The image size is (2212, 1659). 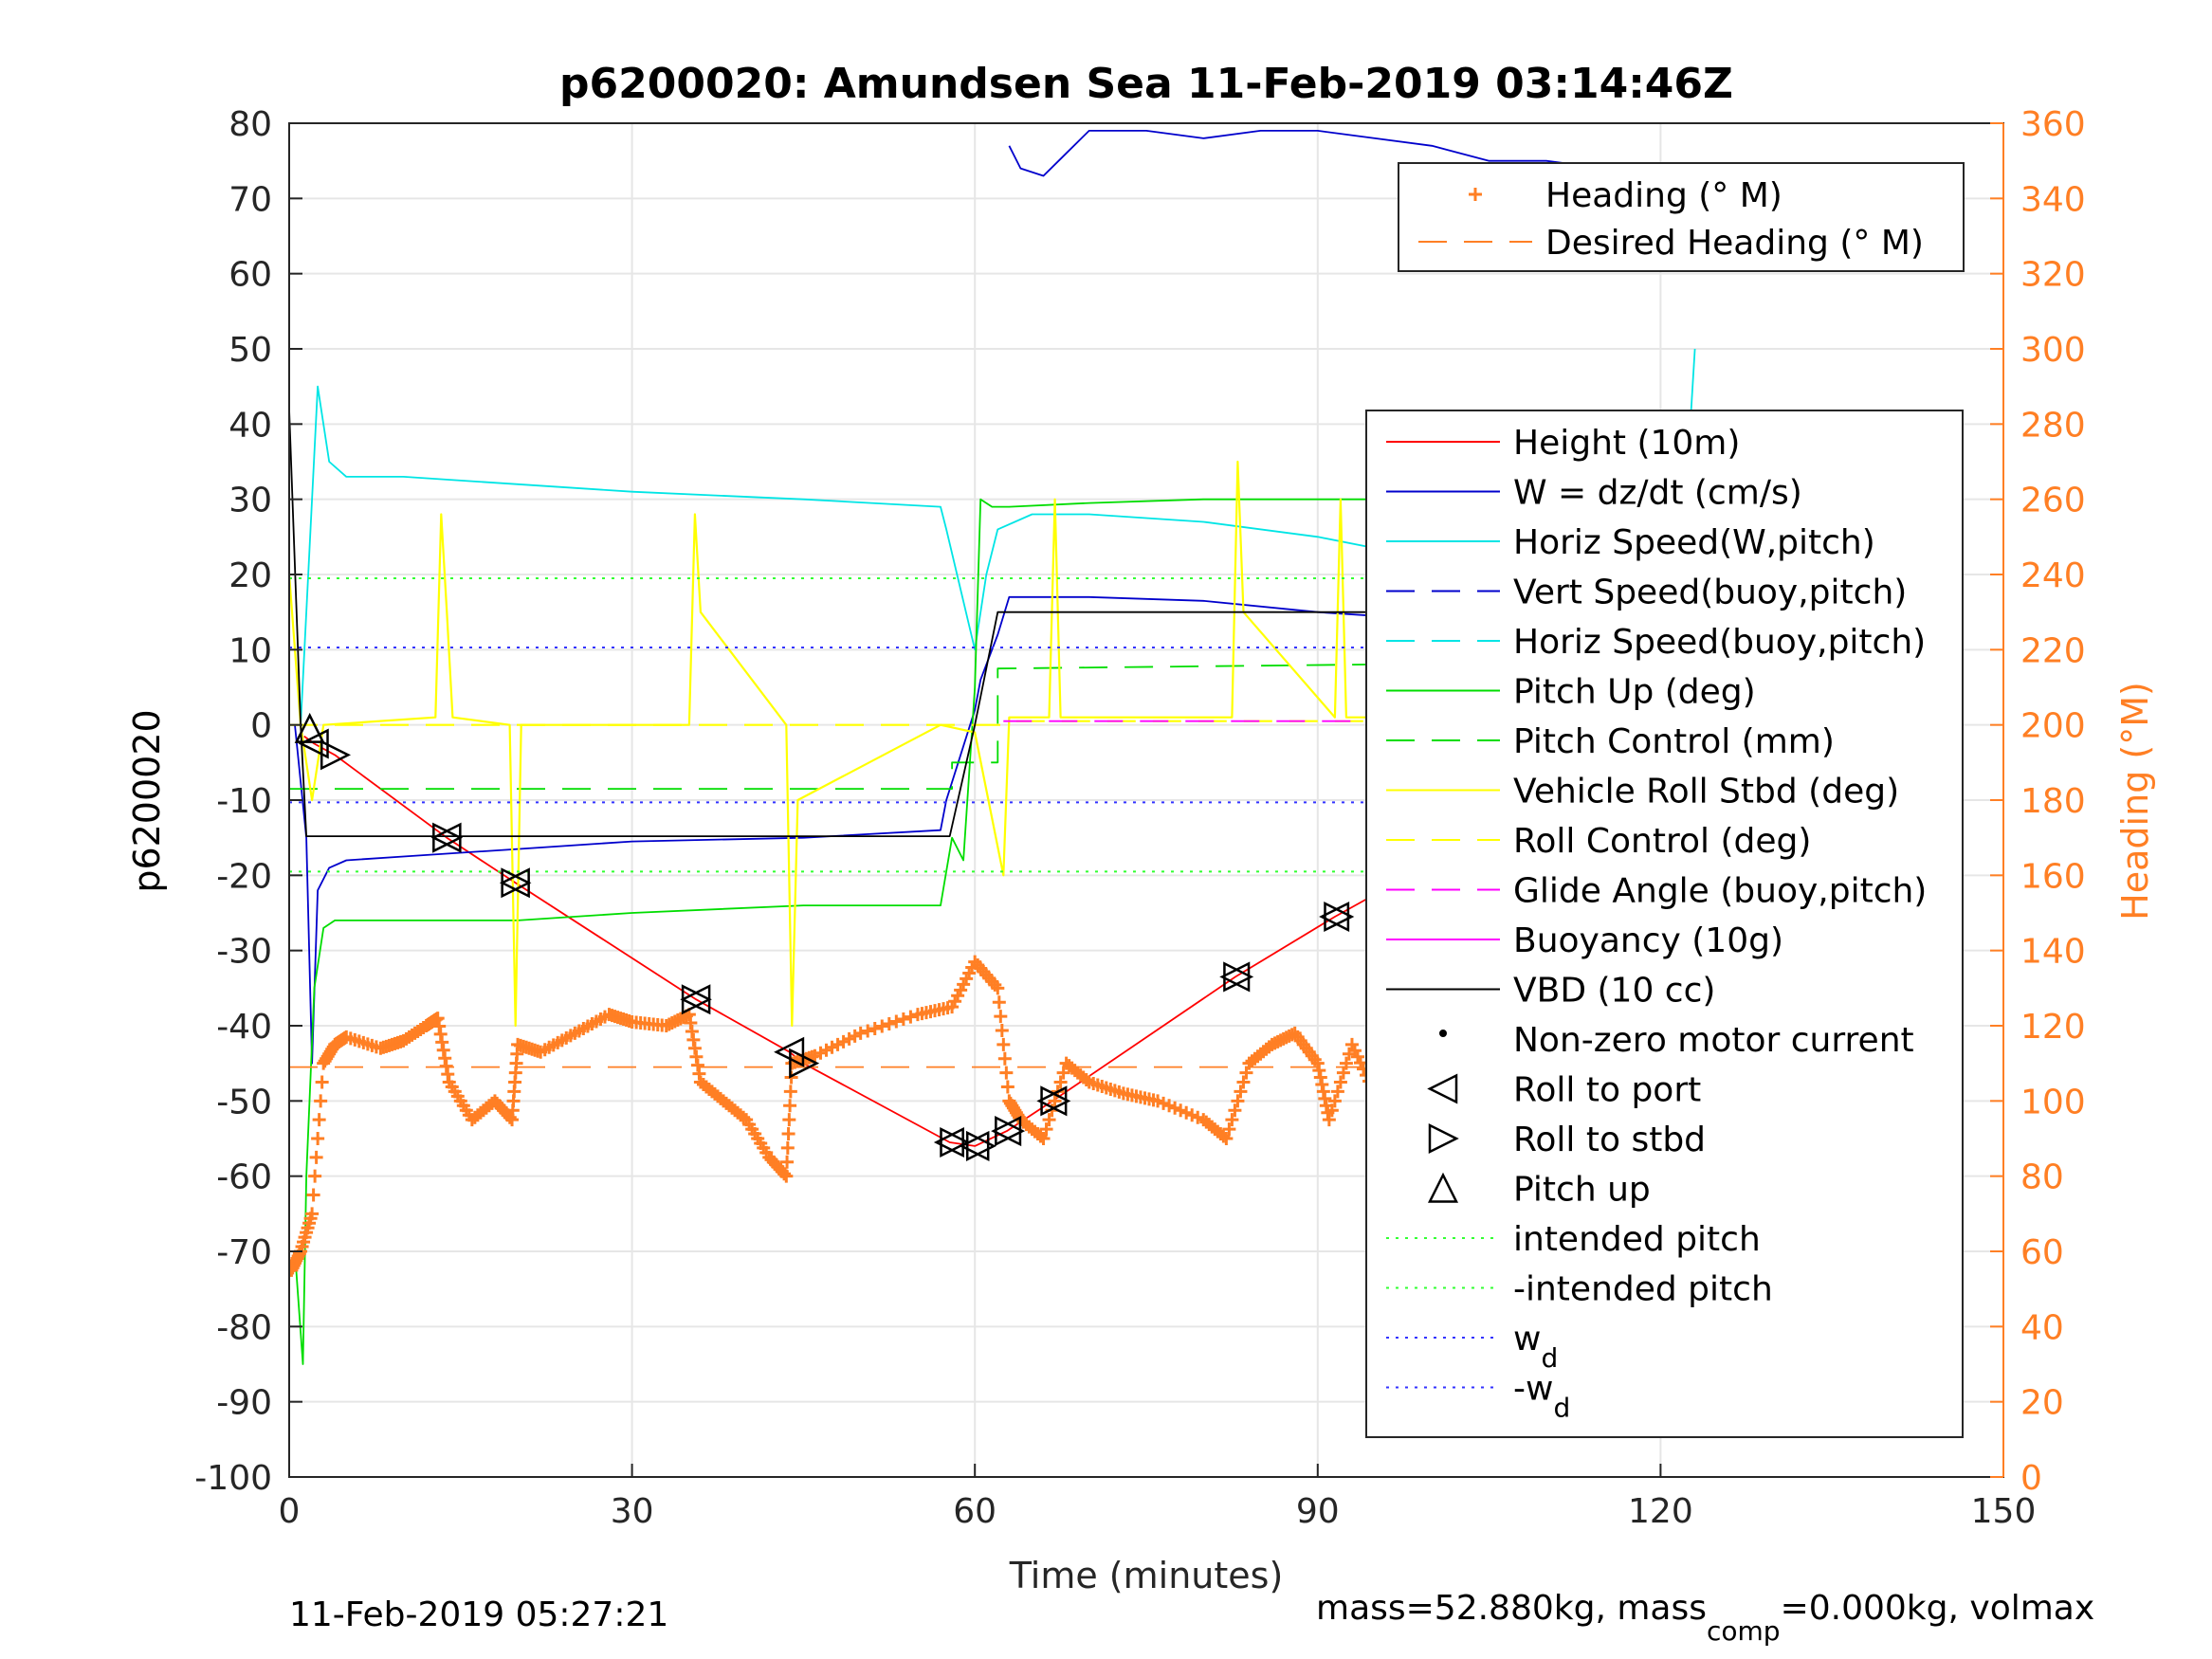 I want to click on legend-heading: Heading (° M) Desired Heading (° M), so click(x=1681, y=217).